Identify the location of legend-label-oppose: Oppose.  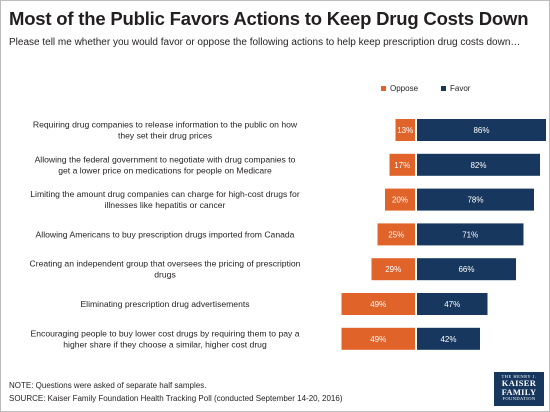
(404, 88).